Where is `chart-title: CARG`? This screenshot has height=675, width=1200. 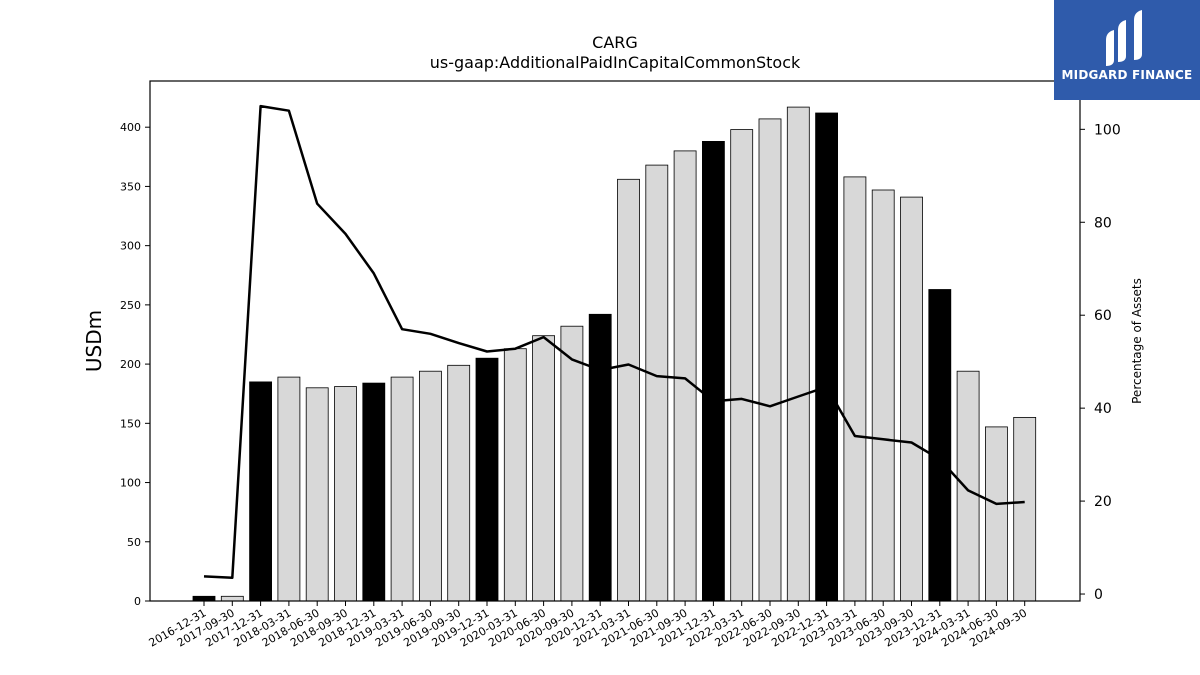 chart-title: CARG is located at coordinates (615, 42).